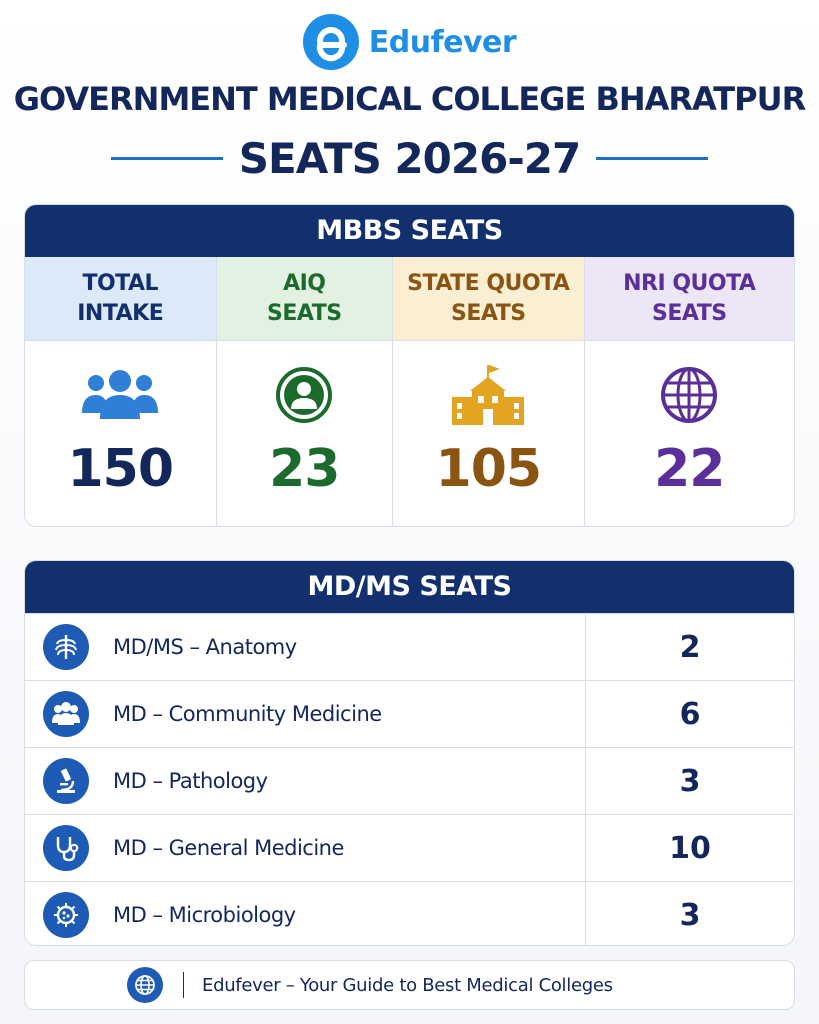 The height and width of the screenshot is (1024, 819). Describe the element at coordinates (488, 299) in the screenshot. I see `state-quota-header: STATE QUOTA SEATS` at that location.